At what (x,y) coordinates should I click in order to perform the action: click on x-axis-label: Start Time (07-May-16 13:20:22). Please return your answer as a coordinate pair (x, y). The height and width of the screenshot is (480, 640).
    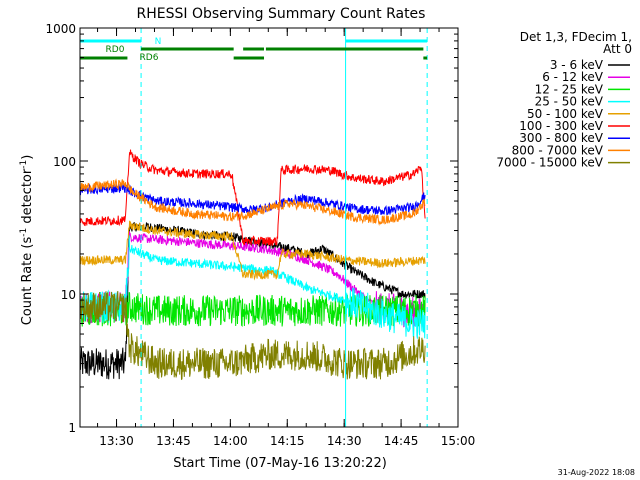
    Looking at the image, I should click on (280, 463).